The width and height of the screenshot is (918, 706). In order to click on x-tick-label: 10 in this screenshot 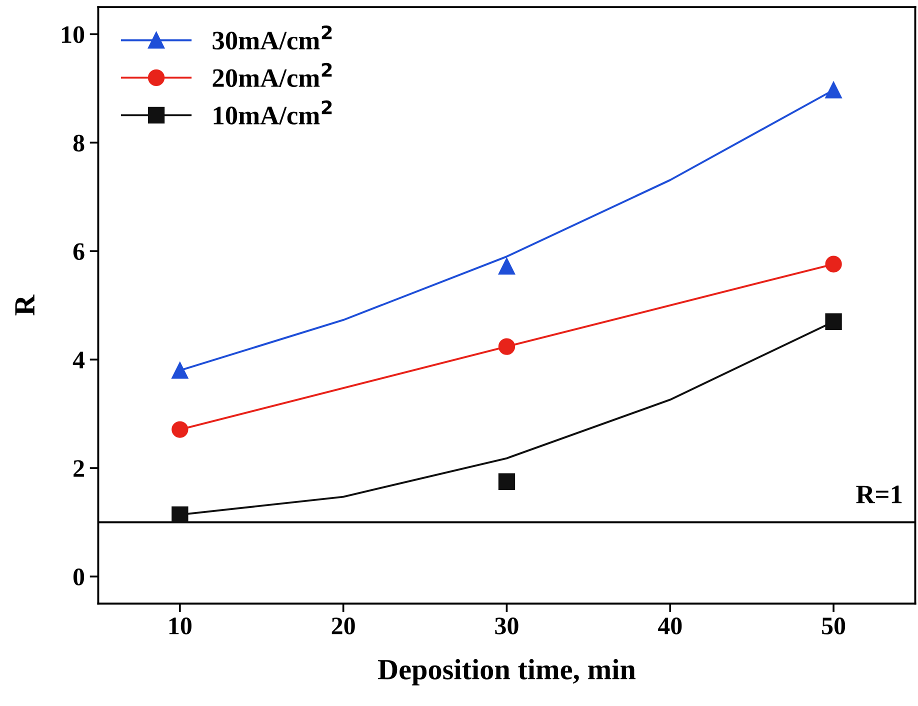, I will do `click(180, 626)`.